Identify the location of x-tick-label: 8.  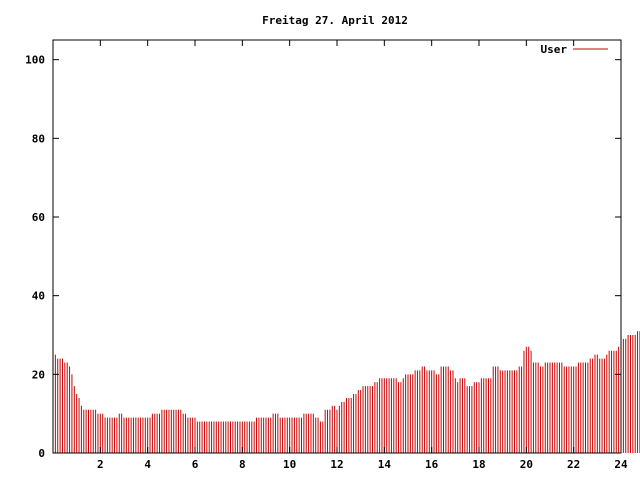
(242, 464).